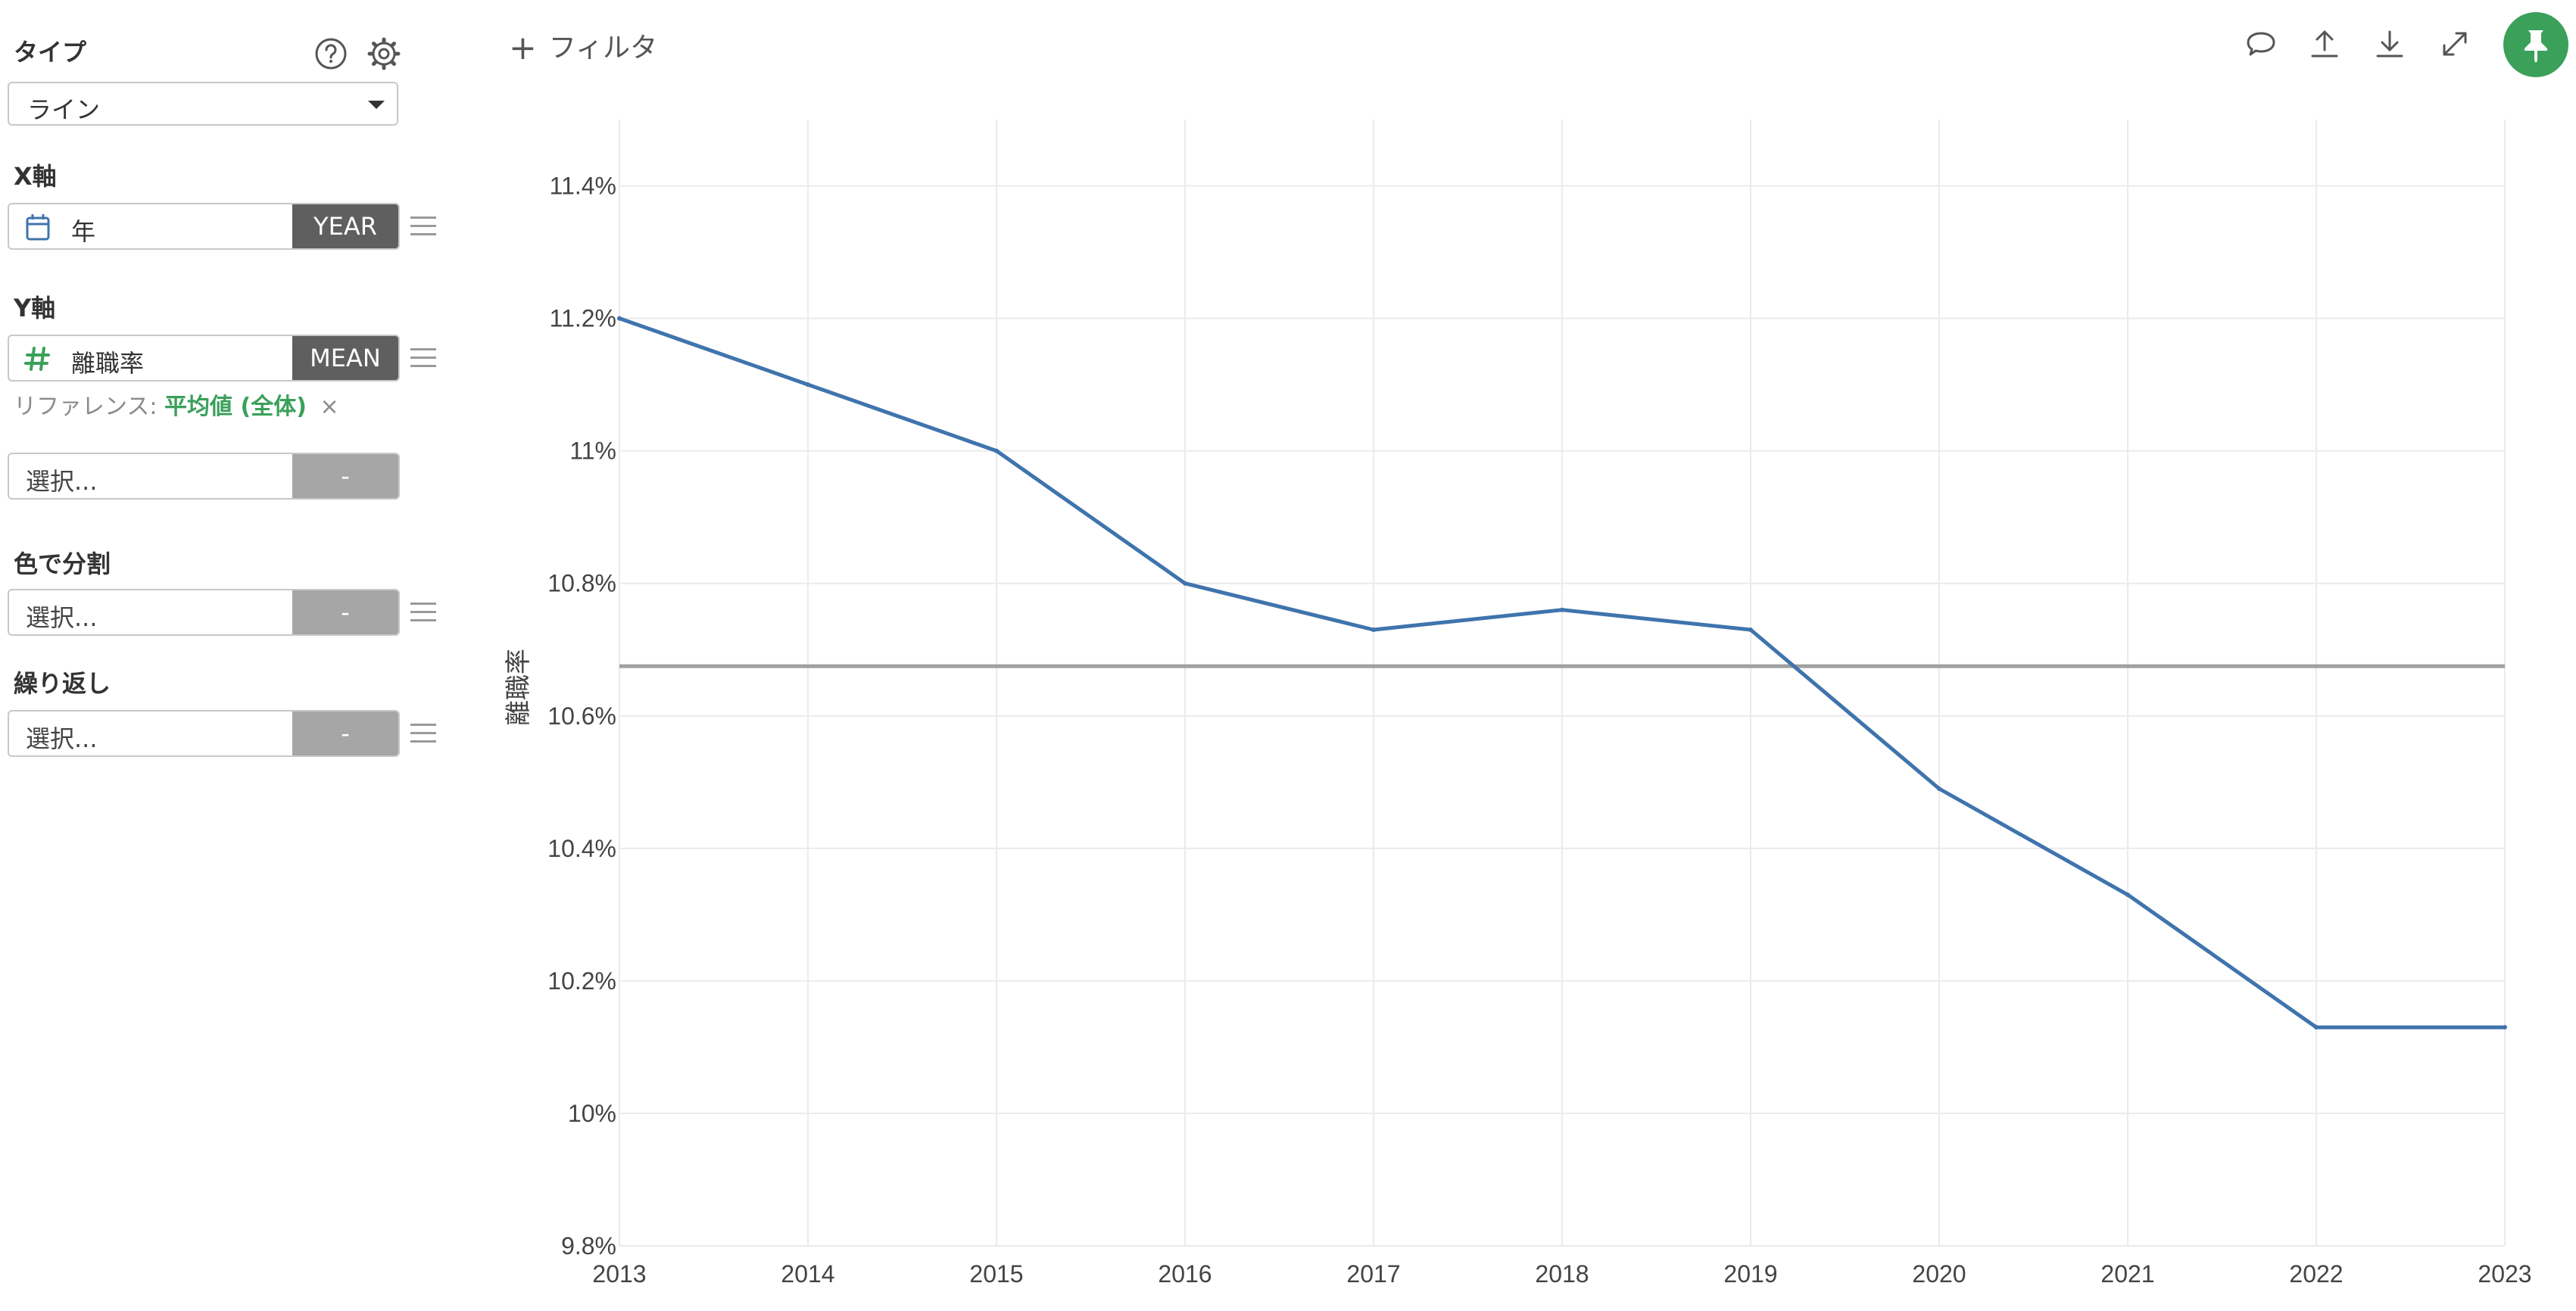 This screenshot has width=2576, height=1311. What do you see at coordinates (345, 733) in the screenshot?
I see `repeat-aggregation-button: -` at bounding box center [345, 733].